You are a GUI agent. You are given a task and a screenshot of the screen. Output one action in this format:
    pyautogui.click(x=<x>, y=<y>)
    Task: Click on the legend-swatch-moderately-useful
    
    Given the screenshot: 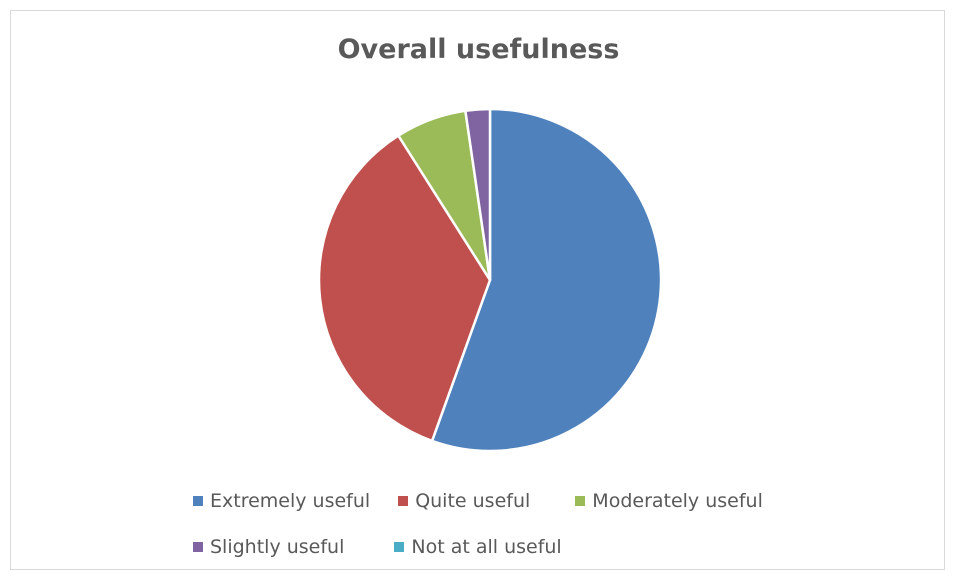 What is the action you would take?
    pyautogui.click(x=580, y=501)
    